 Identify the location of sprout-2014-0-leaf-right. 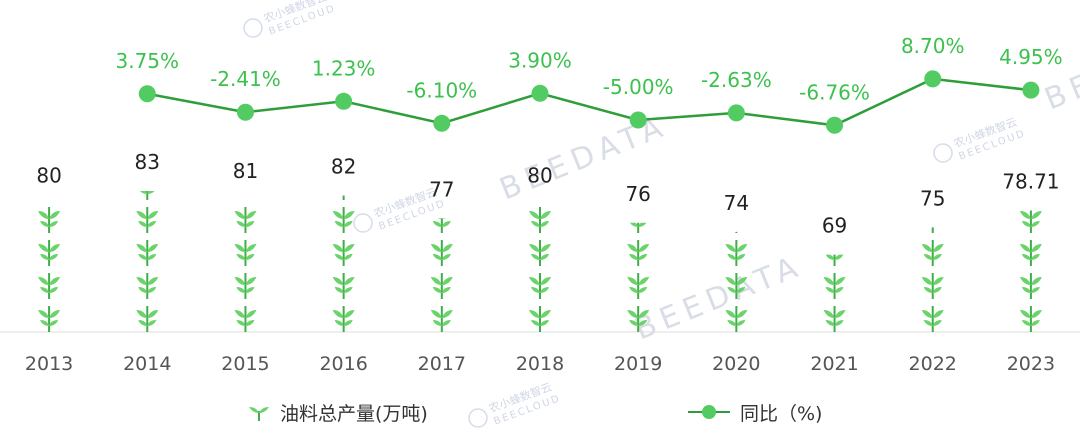
(153, 314).